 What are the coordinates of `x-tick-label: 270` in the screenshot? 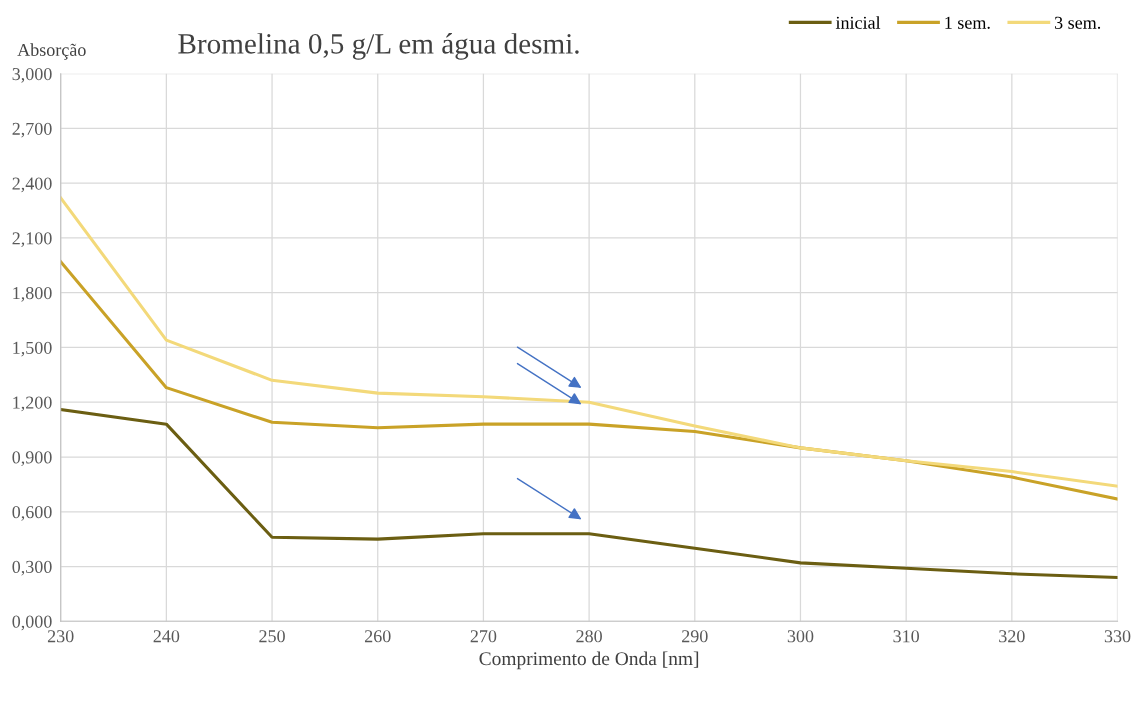 It's located at (483, 636).